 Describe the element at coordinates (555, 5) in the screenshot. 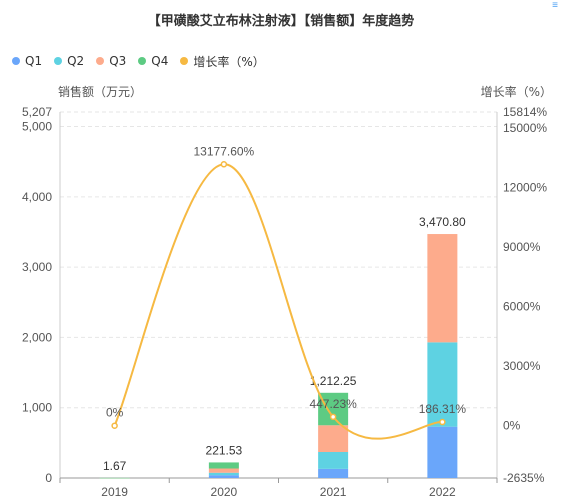

I see `menu-icon: ≡` at that location.